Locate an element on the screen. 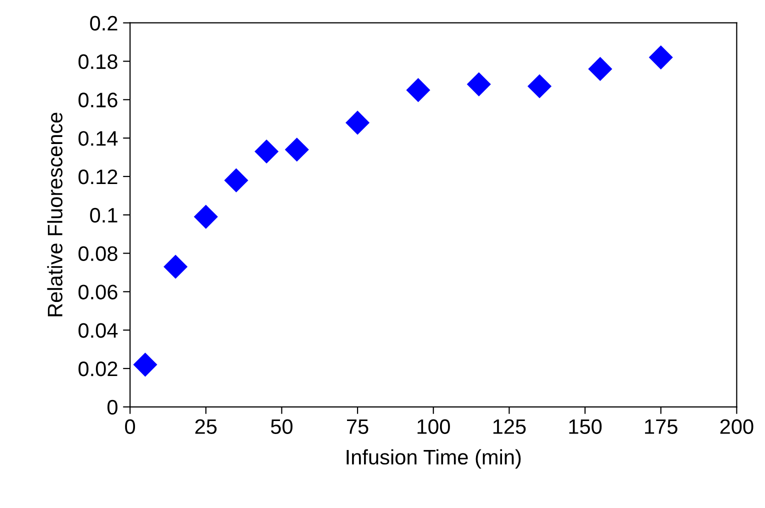 This screenshot has height=508, width=765. x-tick-label: 100 is located at coordinates (434, 426).